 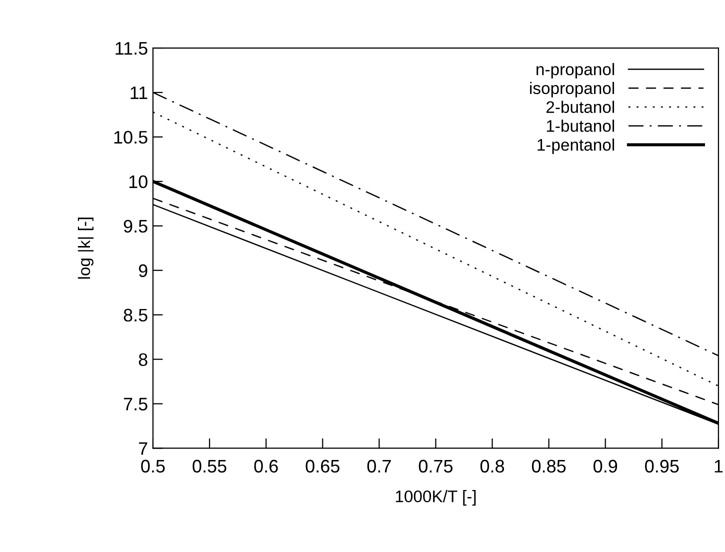 I want to click on y-tick-label: 7.5, so click(x=136, y=404).